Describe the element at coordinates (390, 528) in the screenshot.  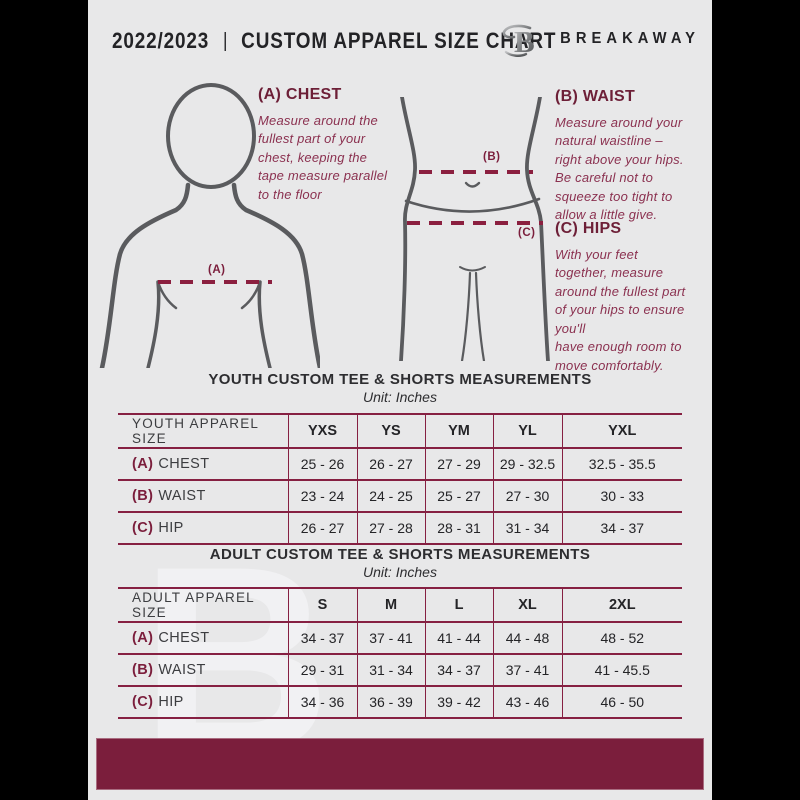
I see `measurement-cell: 27 - 28` at that location.